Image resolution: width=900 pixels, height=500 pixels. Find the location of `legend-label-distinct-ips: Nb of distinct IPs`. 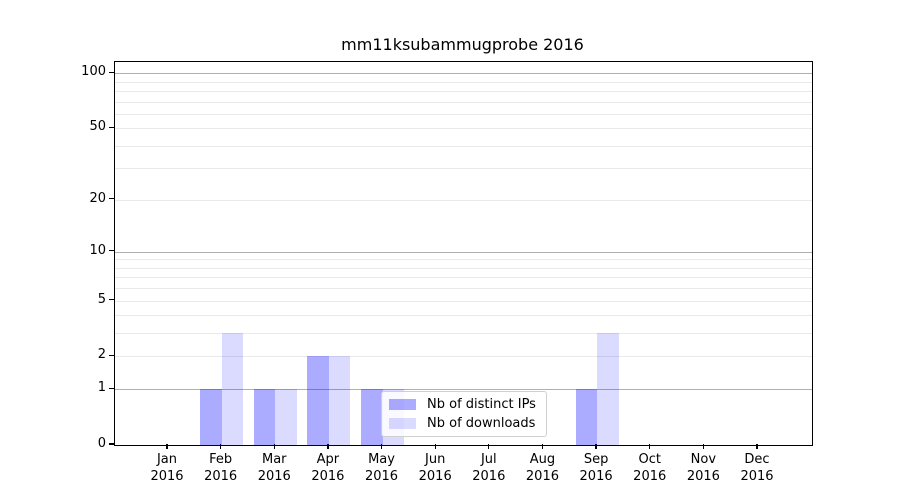

legend-label-distinct-ips: Nb of distinct IPs is located at coordinates (481, 405).